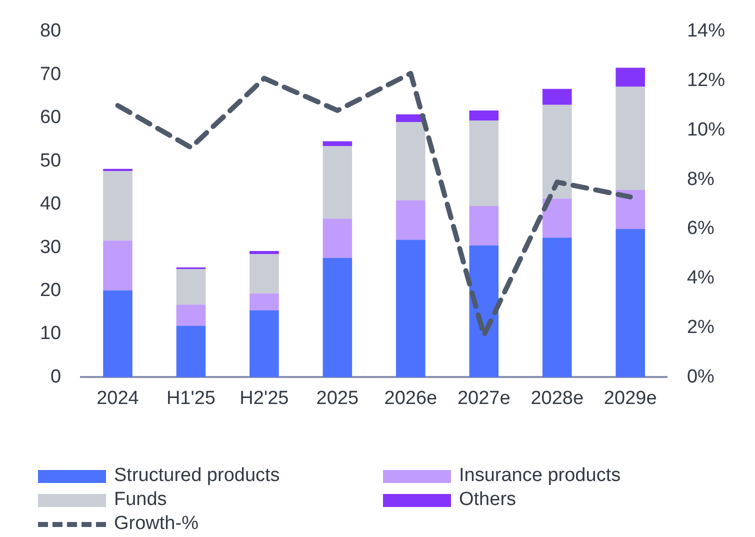  What do you see at coordinates (191, 398) in the screenshot?
I see `x-tick-label: H1'25` at bounding box center [191, 398].